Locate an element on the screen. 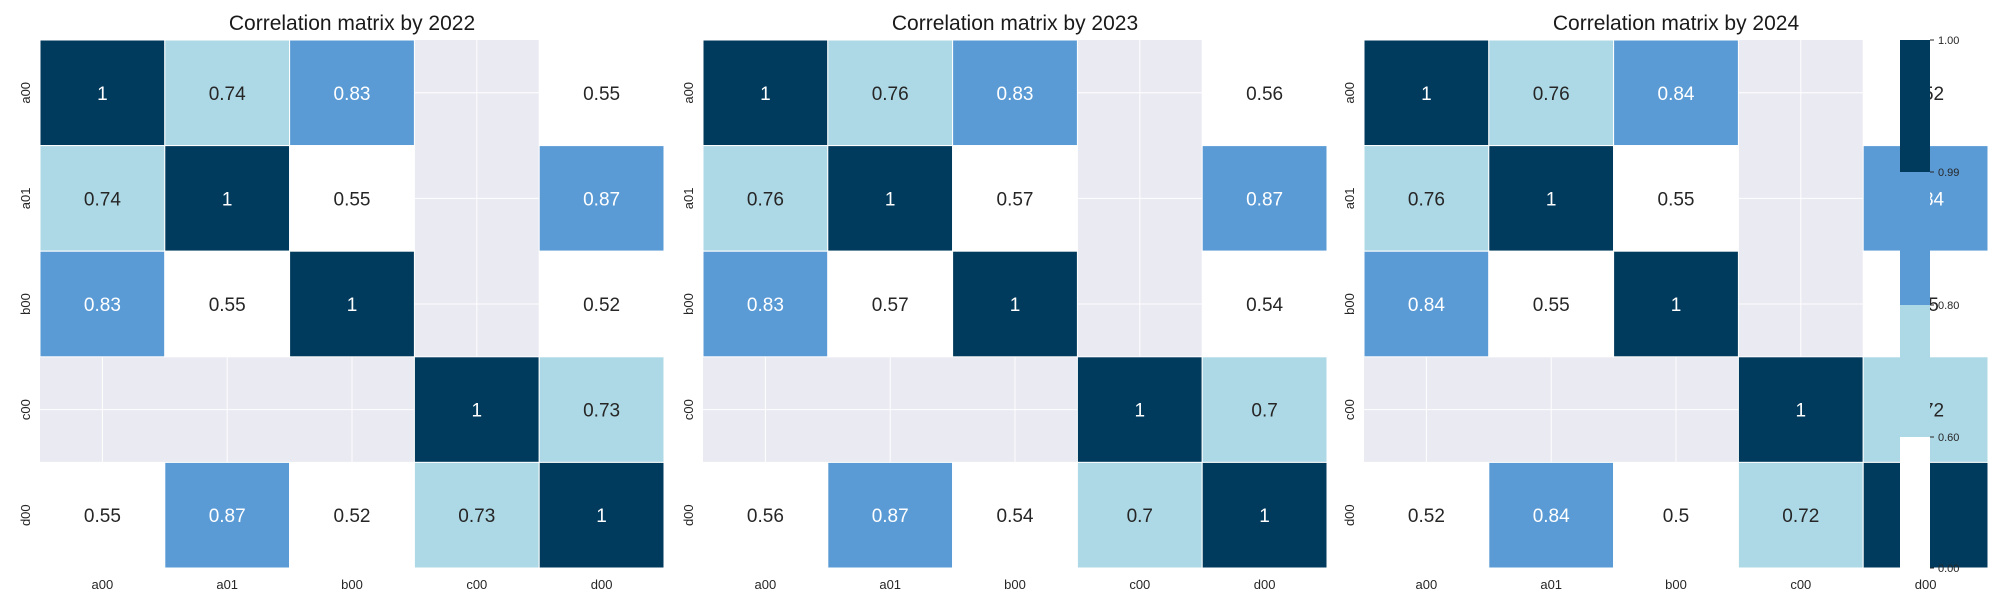  cell-value-label: 0.74 is located at coordinates (227, 94).